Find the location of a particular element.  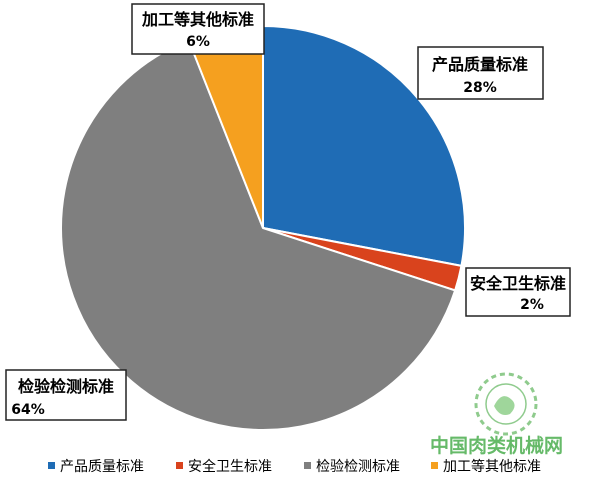

callout-value-0: 28% is located at coordinates (480, 88).